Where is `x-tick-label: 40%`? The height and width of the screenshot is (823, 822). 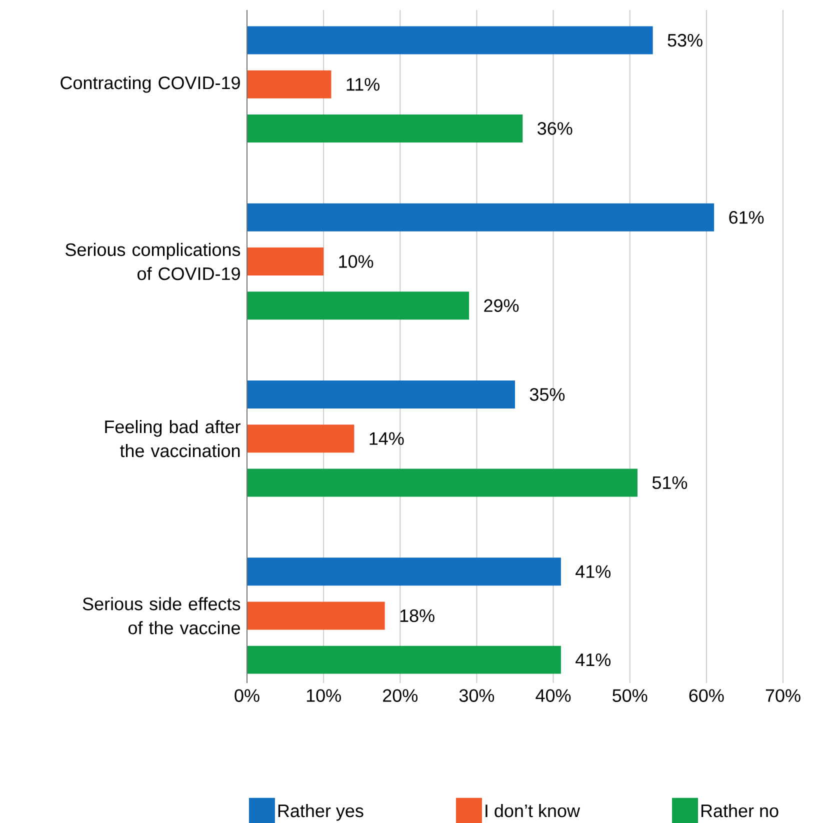 x-tick-label: 40% is located at coordinates (553, 695).